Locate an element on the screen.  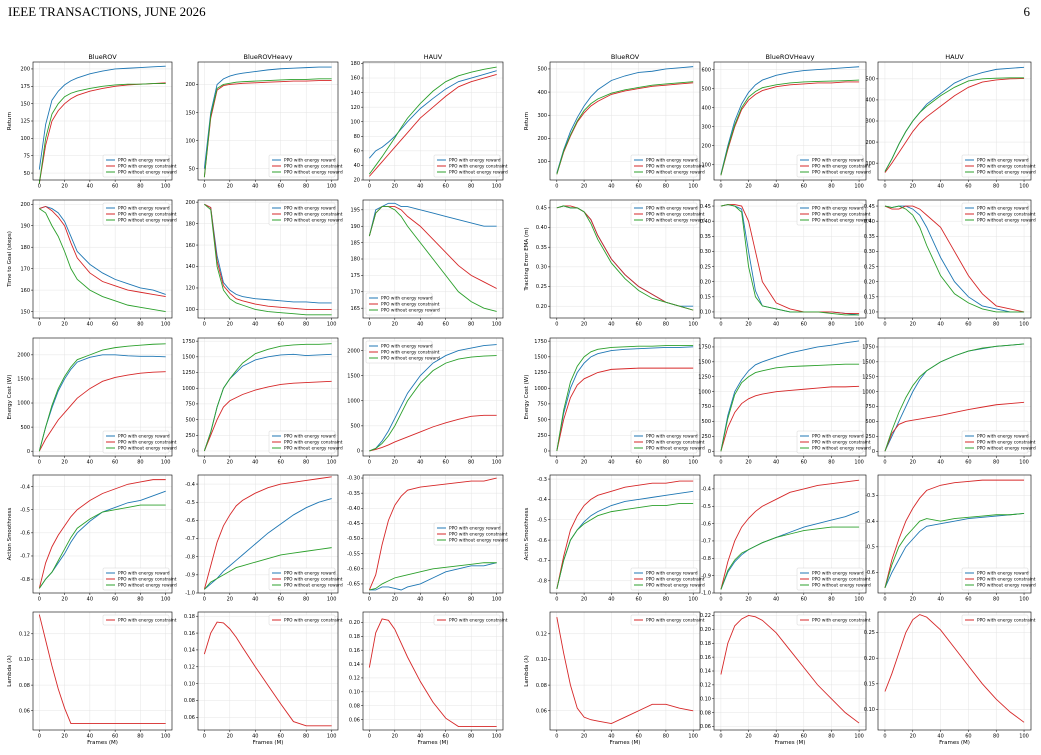
y-tick-label: -0.5 is located at coordinates (190, 503).